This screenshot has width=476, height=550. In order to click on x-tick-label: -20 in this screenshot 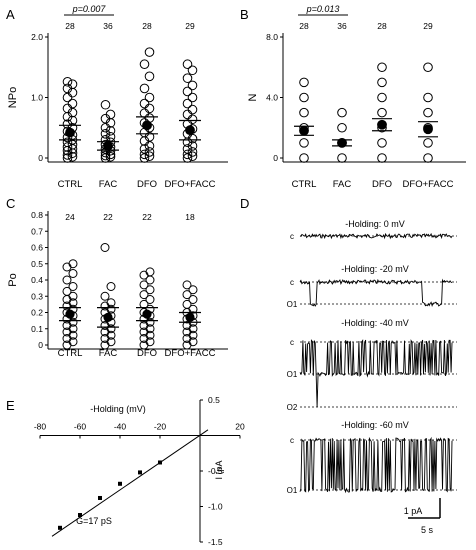, I will do `click(160, 427)`.